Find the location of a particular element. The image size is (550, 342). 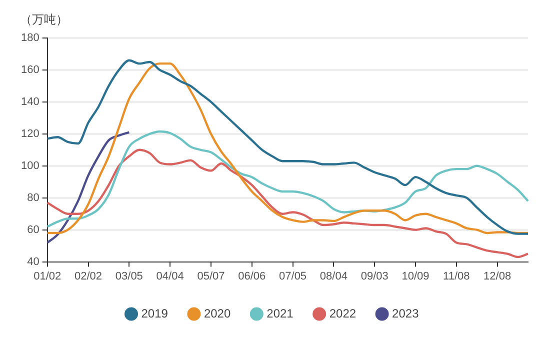

y-tick-label: 120 is located at coordinates (30, 134).